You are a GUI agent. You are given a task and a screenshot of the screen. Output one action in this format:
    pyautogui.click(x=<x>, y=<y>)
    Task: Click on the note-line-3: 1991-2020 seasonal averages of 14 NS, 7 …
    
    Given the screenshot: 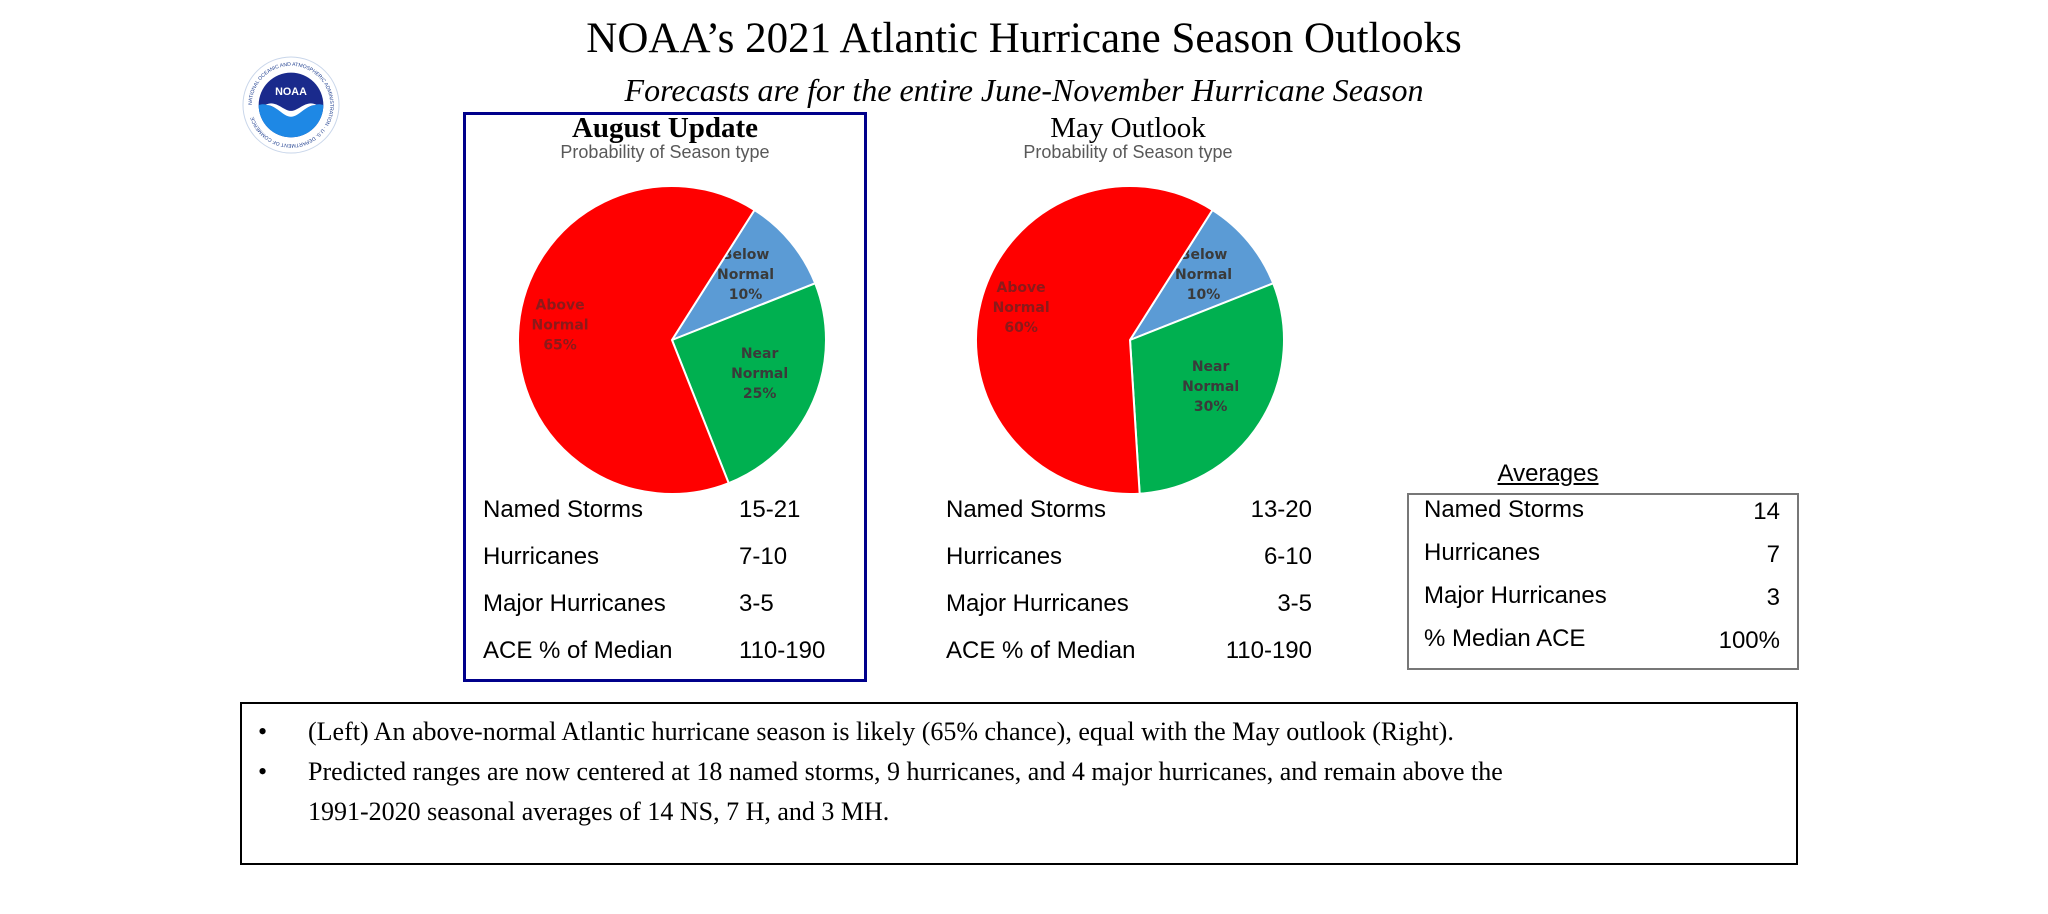 What is the action you would take?
    pyautogui.click(x=599, y=811)
    